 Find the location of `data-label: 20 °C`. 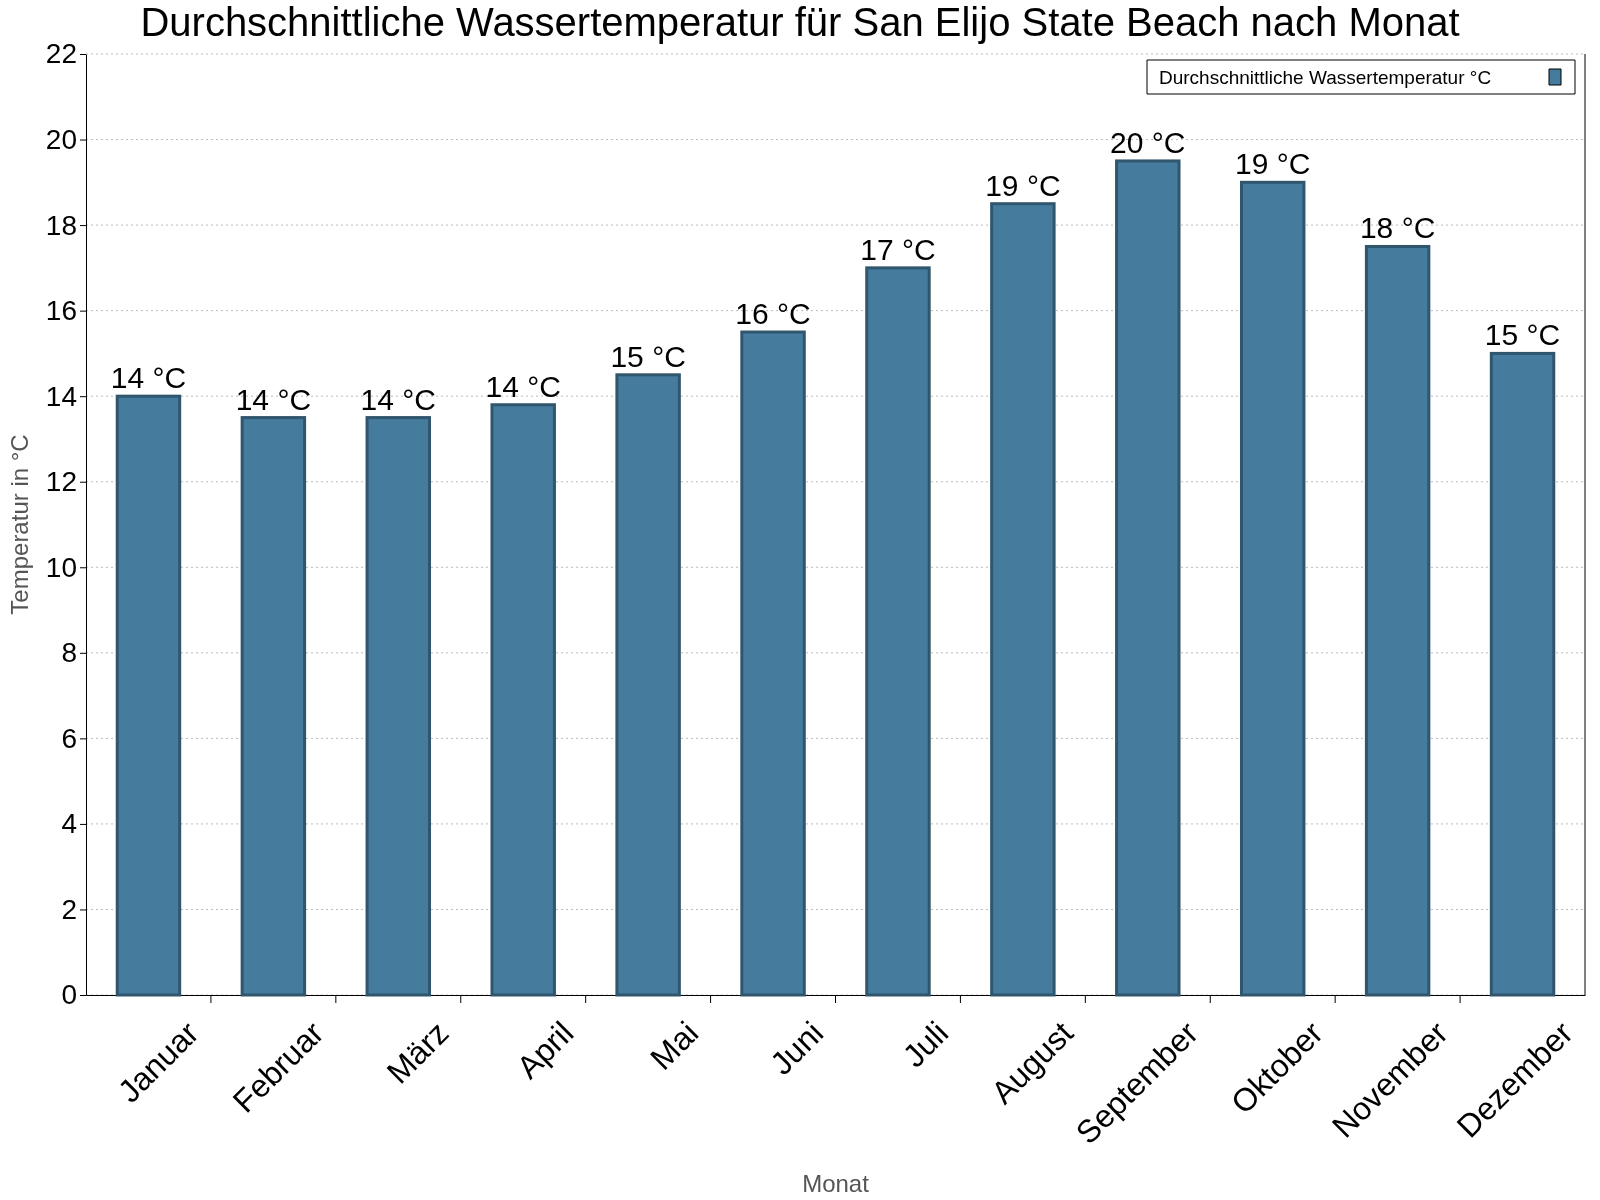

data-label: 20 °C is located at coordinates (1148, 142).